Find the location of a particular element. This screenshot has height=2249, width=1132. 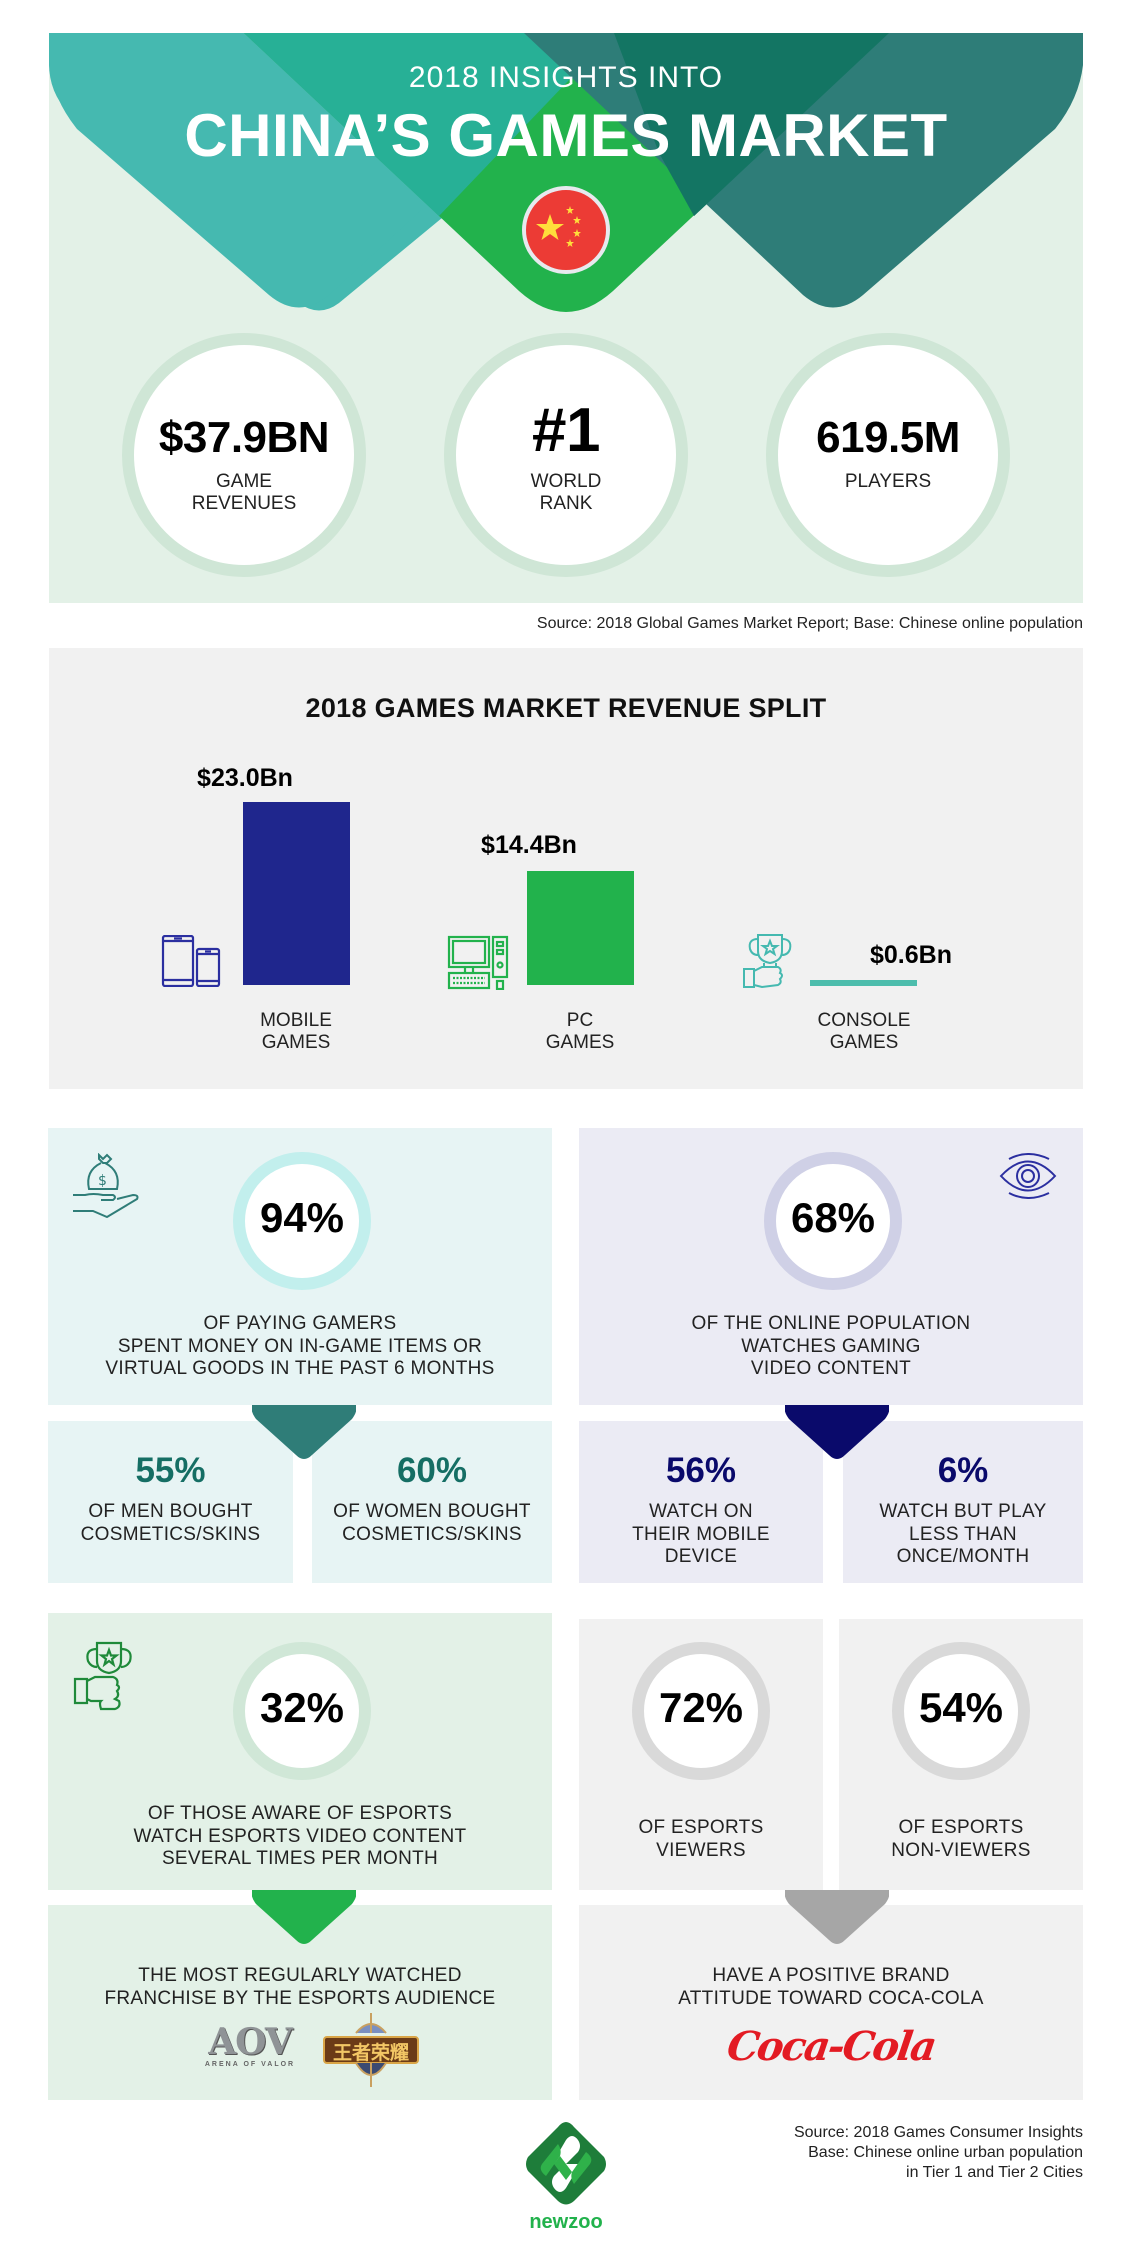

desc-line: ONCE/MONTH is located at coordinates (963, 1556).